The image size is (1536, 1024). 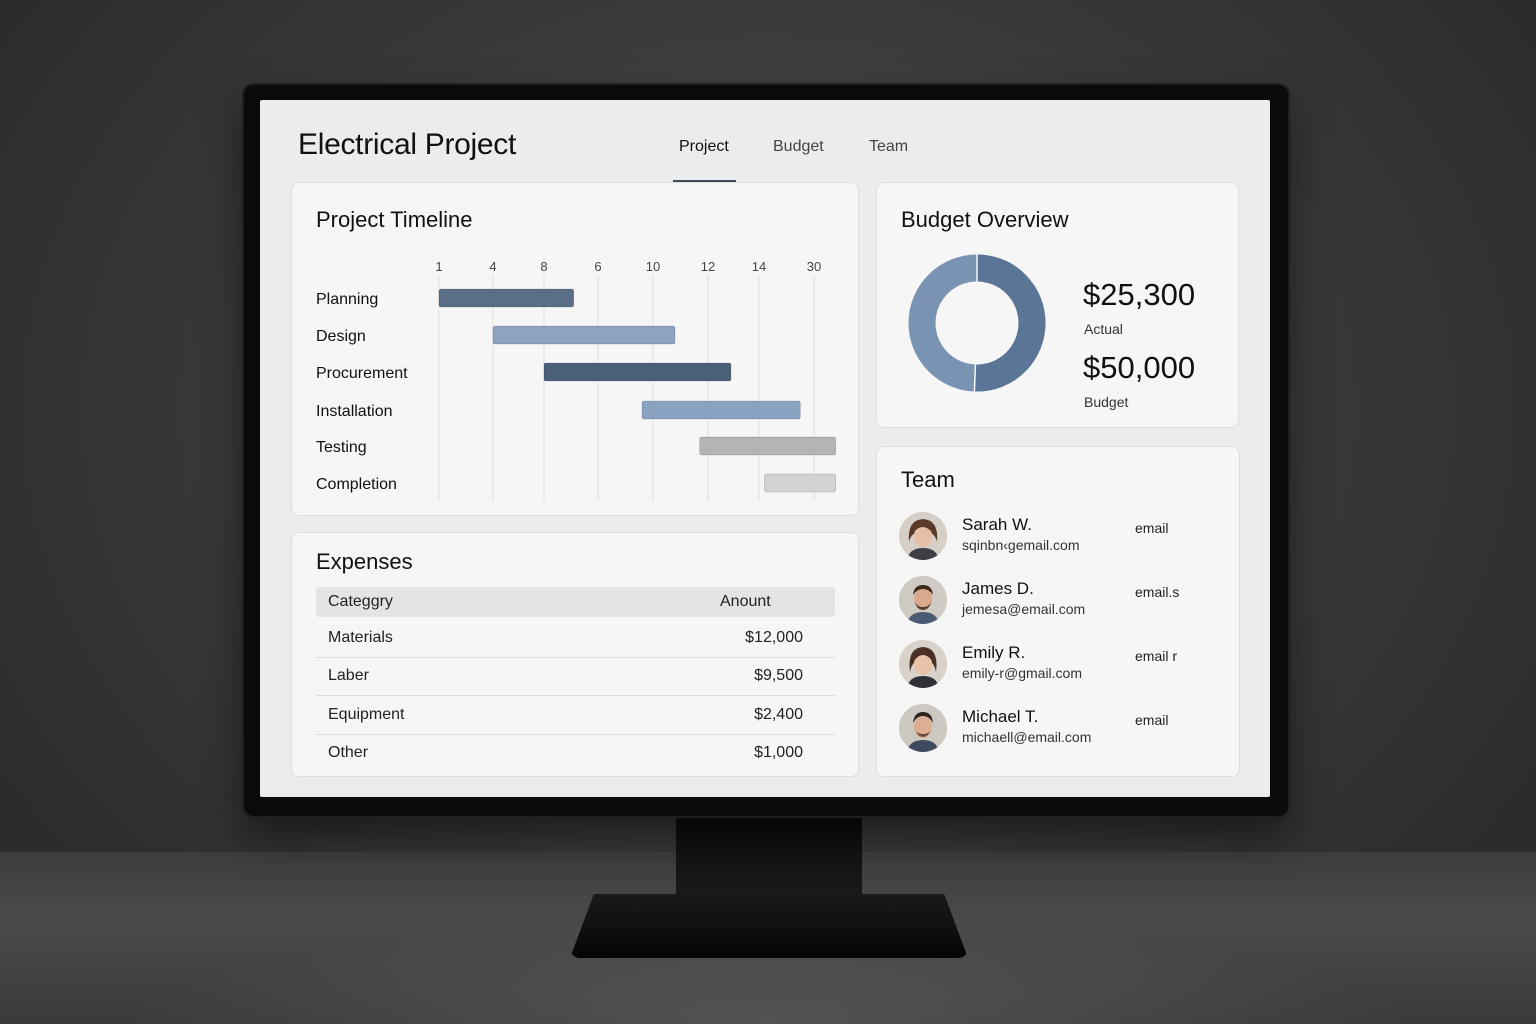 What do you see at coordinates (814, 266) in the screenshot?
I see `tick-label: 30` at bounding box center [814, 266].